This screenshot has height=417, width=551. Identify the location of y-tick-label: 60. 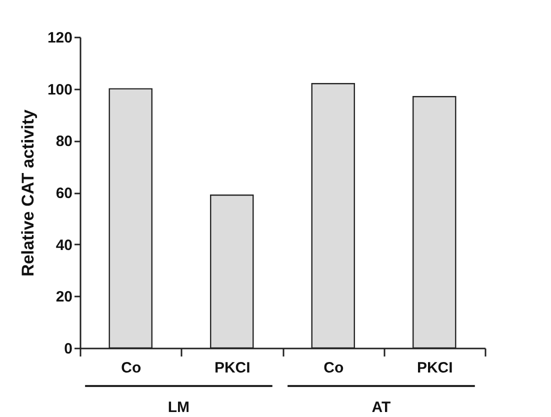
(64, 193).